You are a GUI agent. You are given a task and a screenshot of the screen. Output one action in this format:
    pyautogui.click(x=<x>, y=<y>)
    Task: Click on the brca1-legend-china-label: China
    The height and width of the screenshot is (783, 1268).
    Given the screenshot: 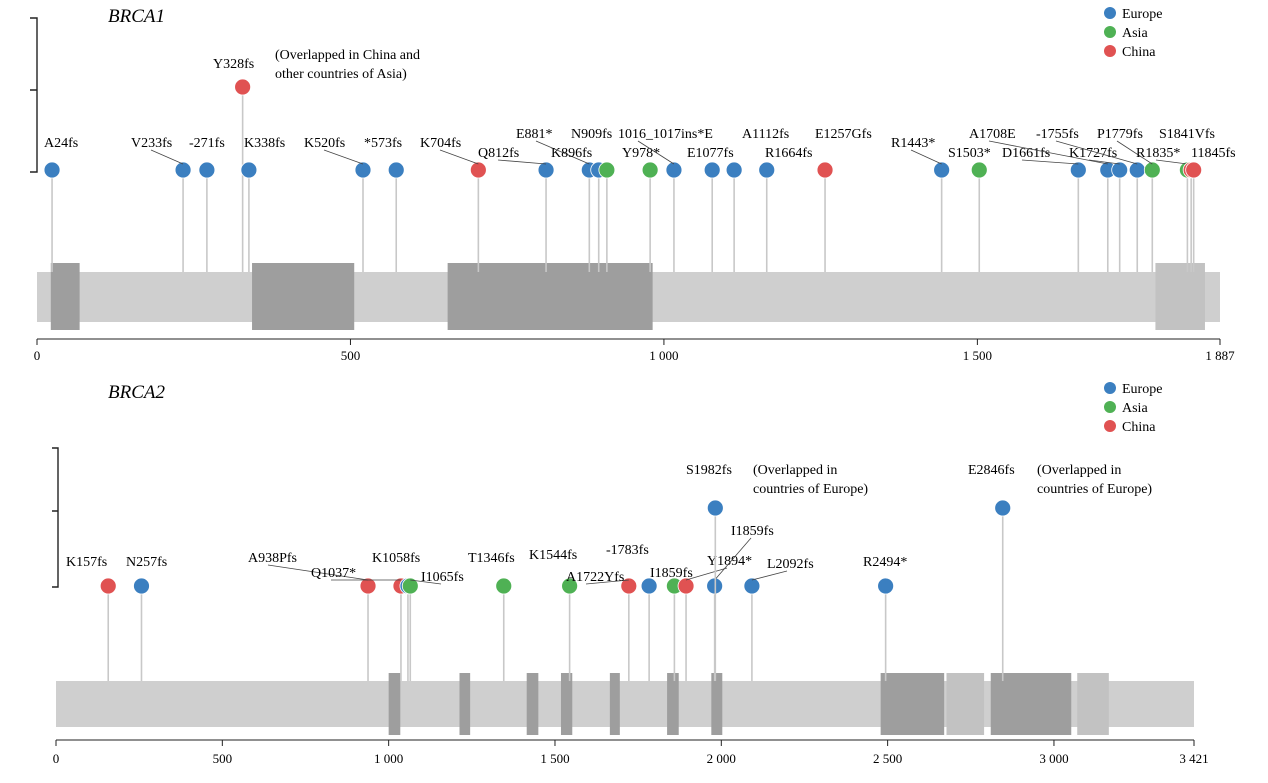 What is the action you would take?
    pyautogui.click(x=1139, y=52)
    